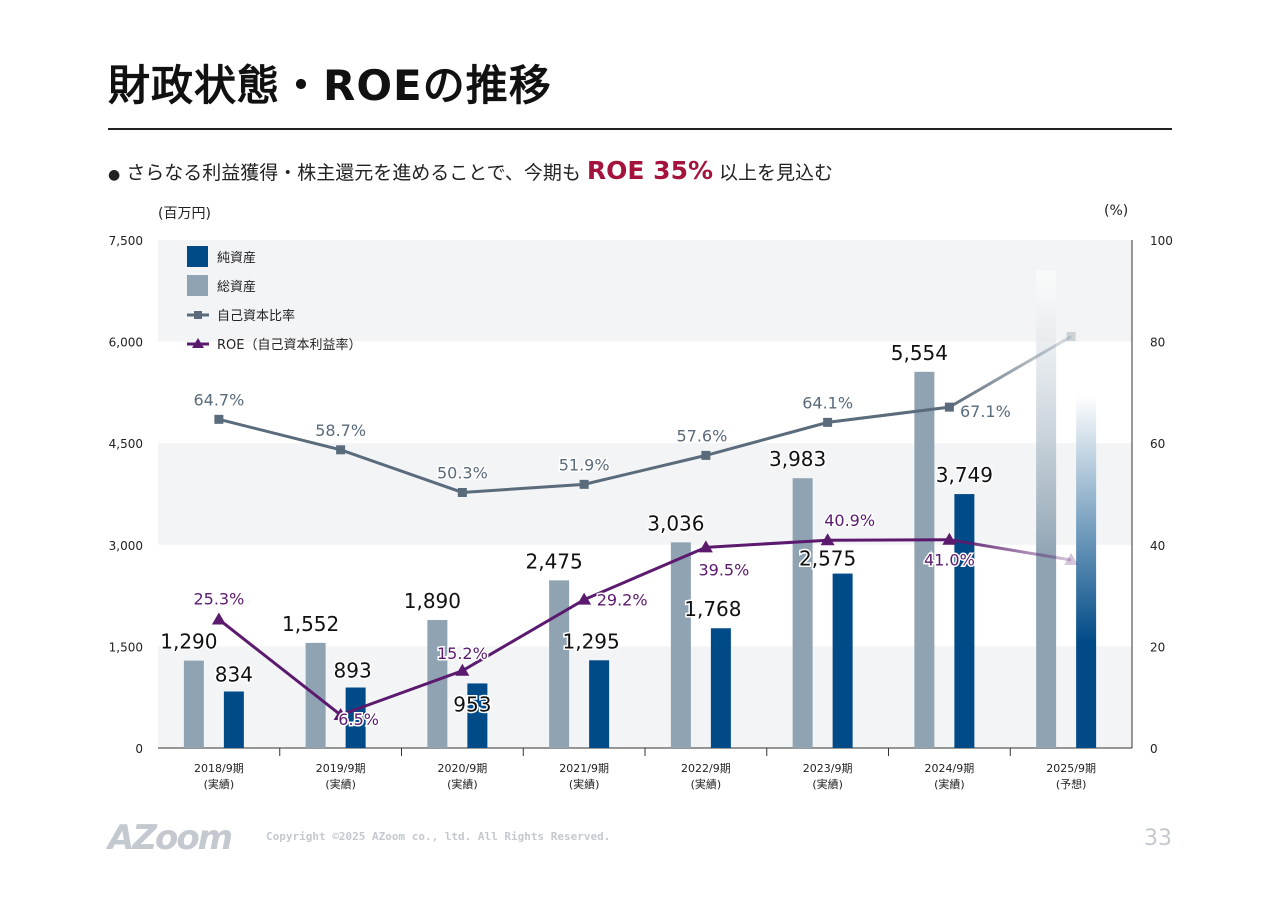 The width and height of the screenshot is (1280, 905). What do you see at coordinates (353, 671) in the screenshot?
I see `net-assets-label: 893` at bounding box center [353, 671].